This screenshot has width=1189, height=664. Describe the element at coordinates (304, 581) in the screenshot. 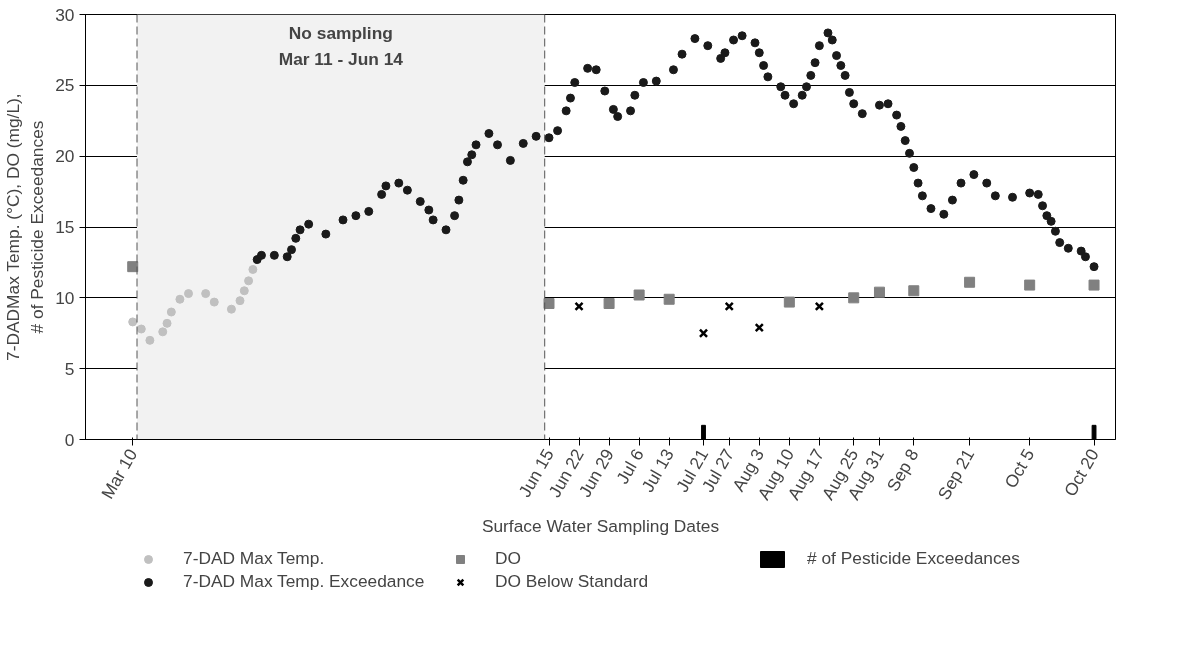

I see `legend-label: 7-DAD Max Temp. Exceedance` at that location.